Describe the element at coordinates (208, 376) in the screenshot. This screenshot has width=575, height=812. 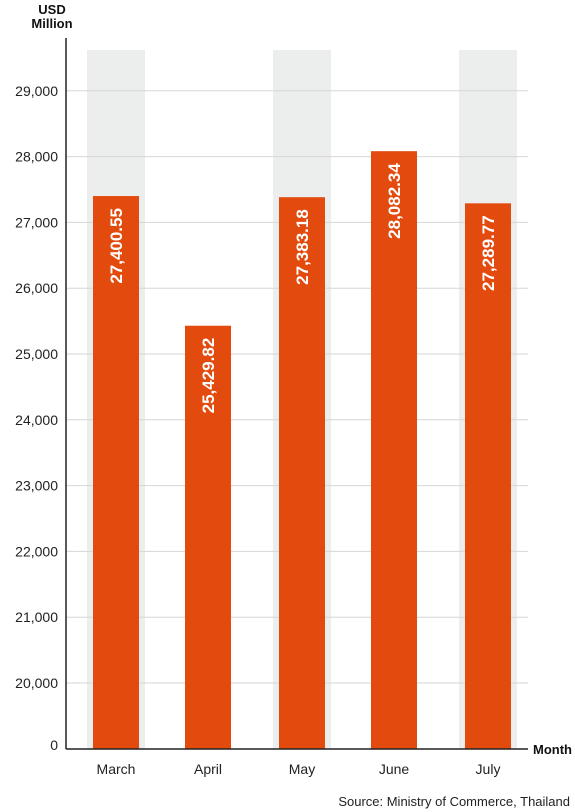
I see `bar-value-label: 25,429.82` at that location.